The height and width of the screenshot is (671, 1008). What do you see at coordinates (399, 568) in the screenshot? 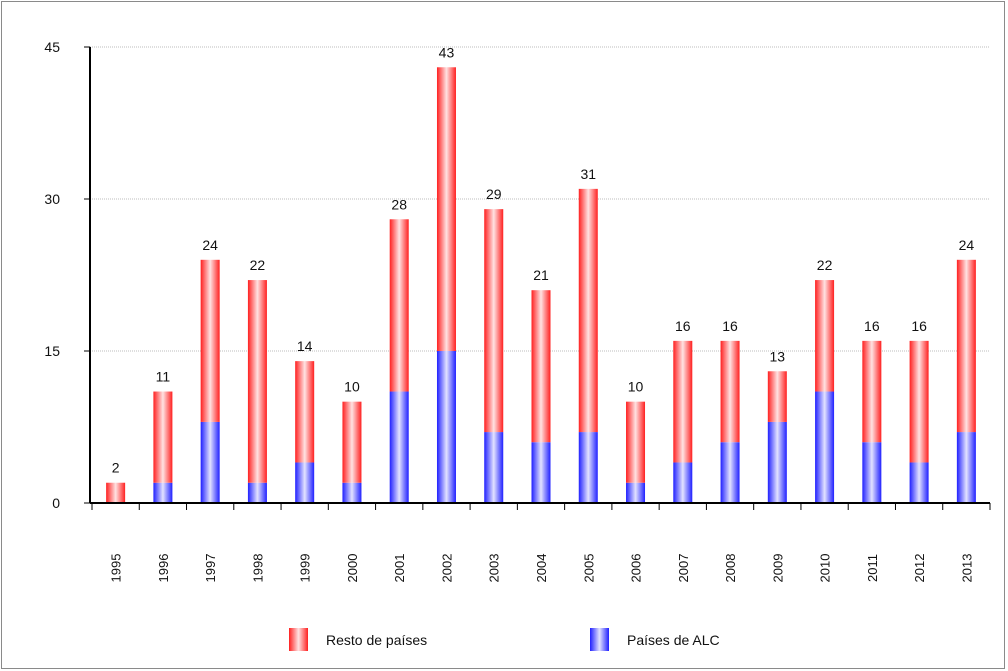
I see `x-category-label: 2001` at bounding box center [399, 568].